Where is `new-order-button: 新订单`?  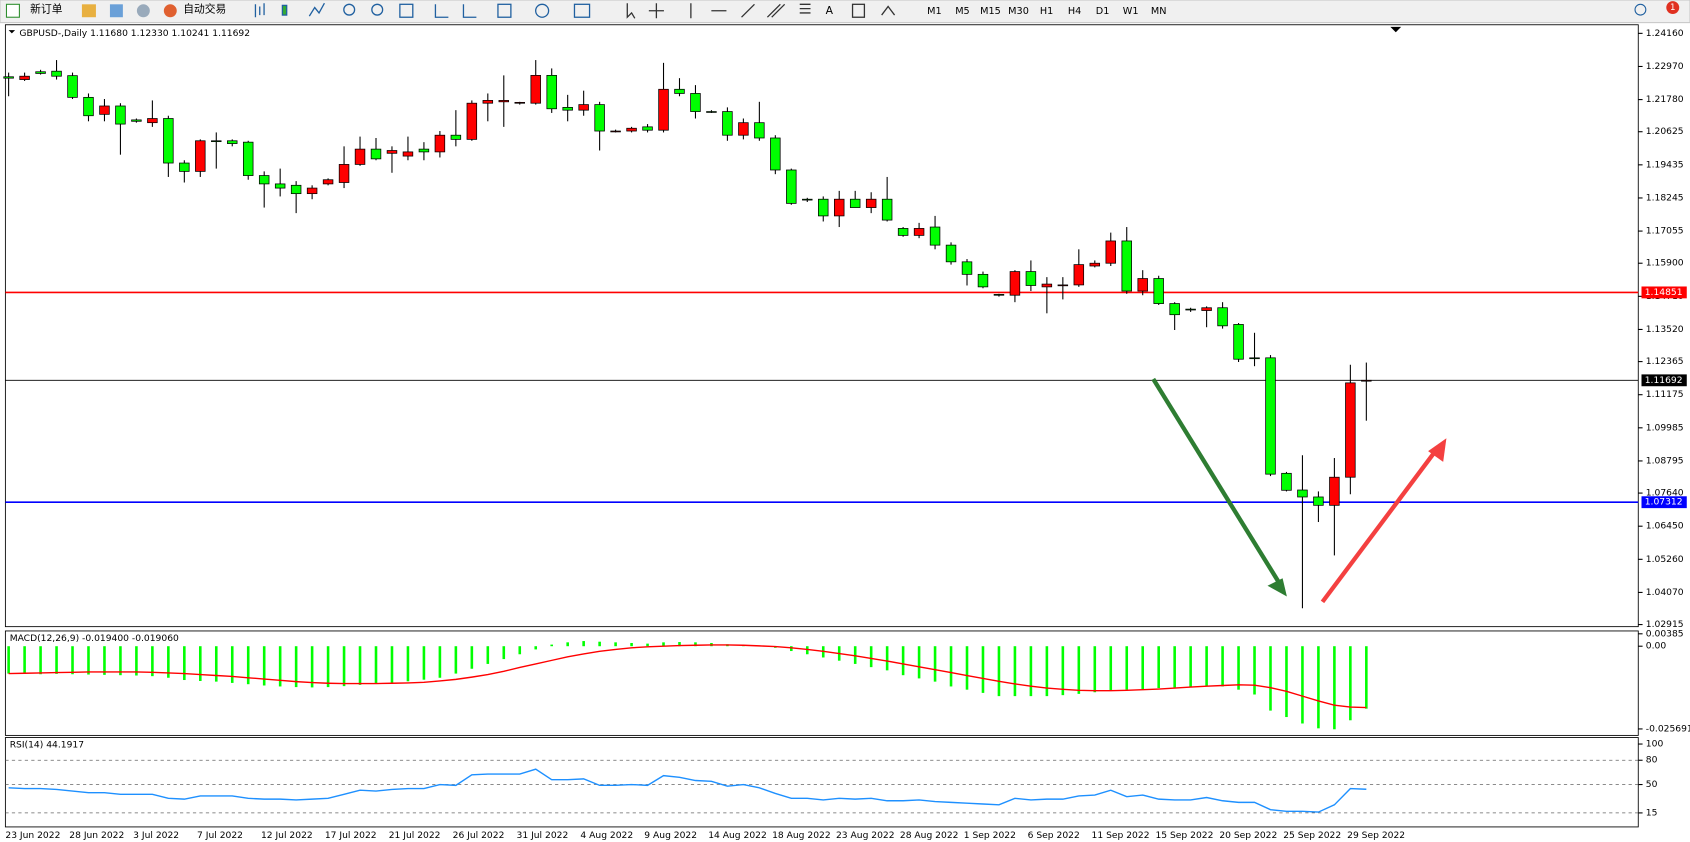 new-order-button: 新订单 is located at coordinates (46, 9).